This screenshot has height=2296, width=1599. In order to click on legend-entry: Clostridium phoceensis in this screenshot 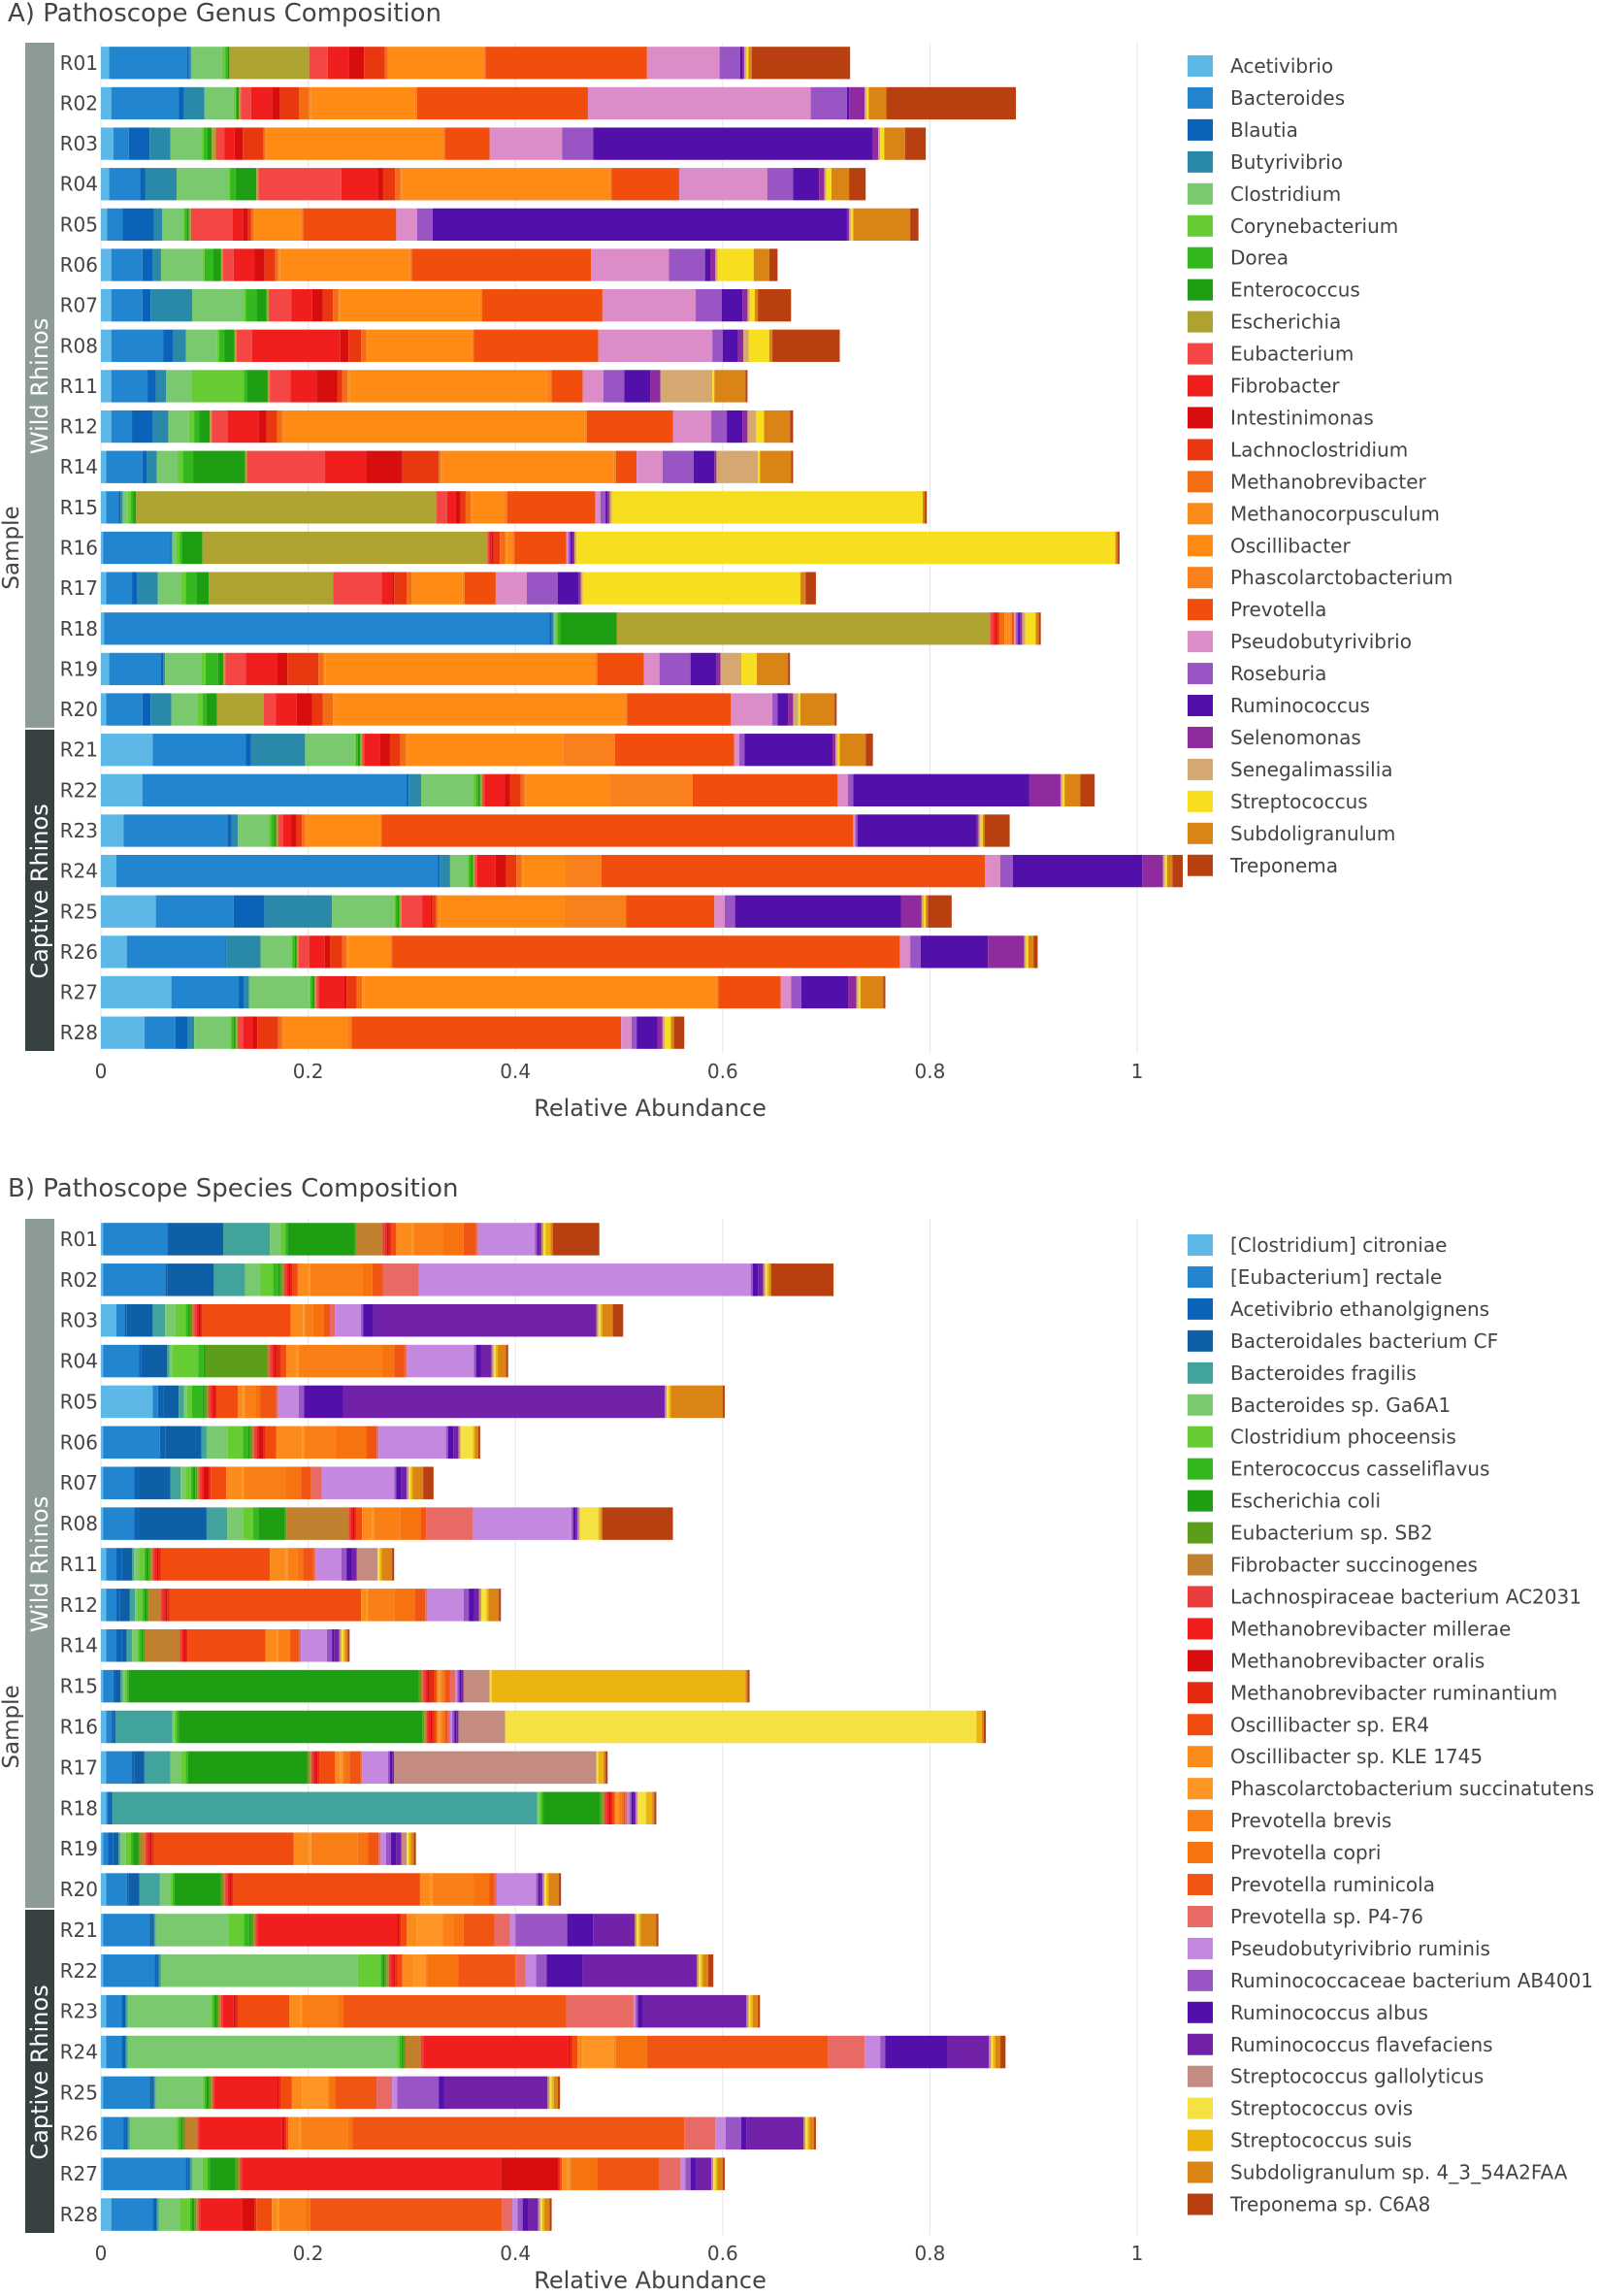, I will do `click(1343, 1437)`.